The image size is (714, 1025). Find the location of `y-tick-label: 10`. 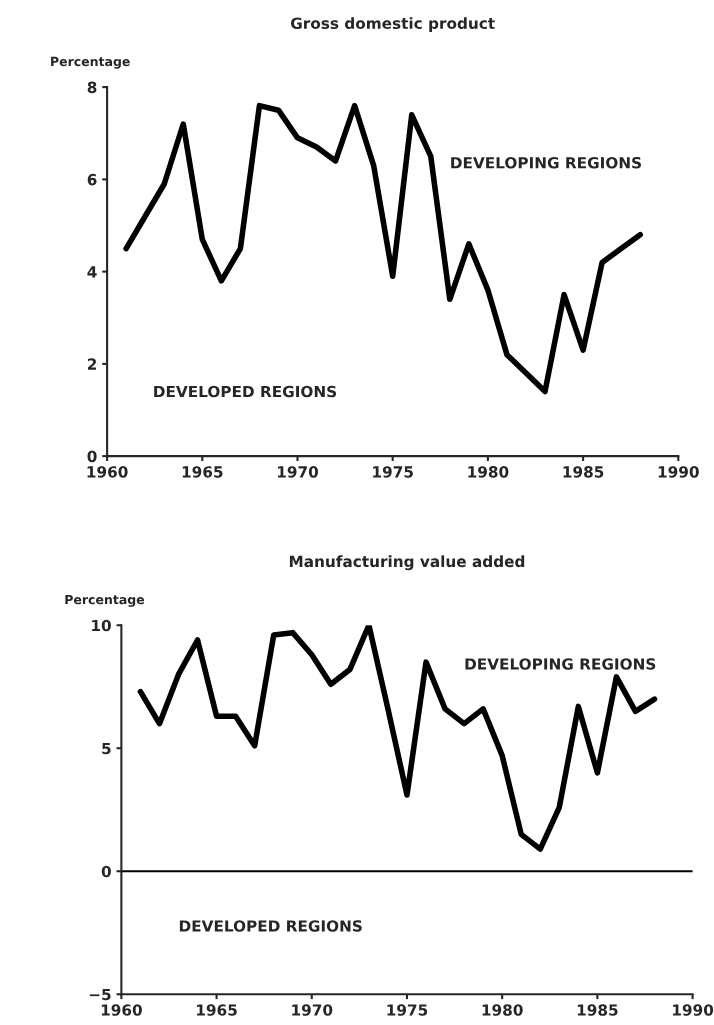

y-tick-label: 10 is located at coordinates (101, 625).